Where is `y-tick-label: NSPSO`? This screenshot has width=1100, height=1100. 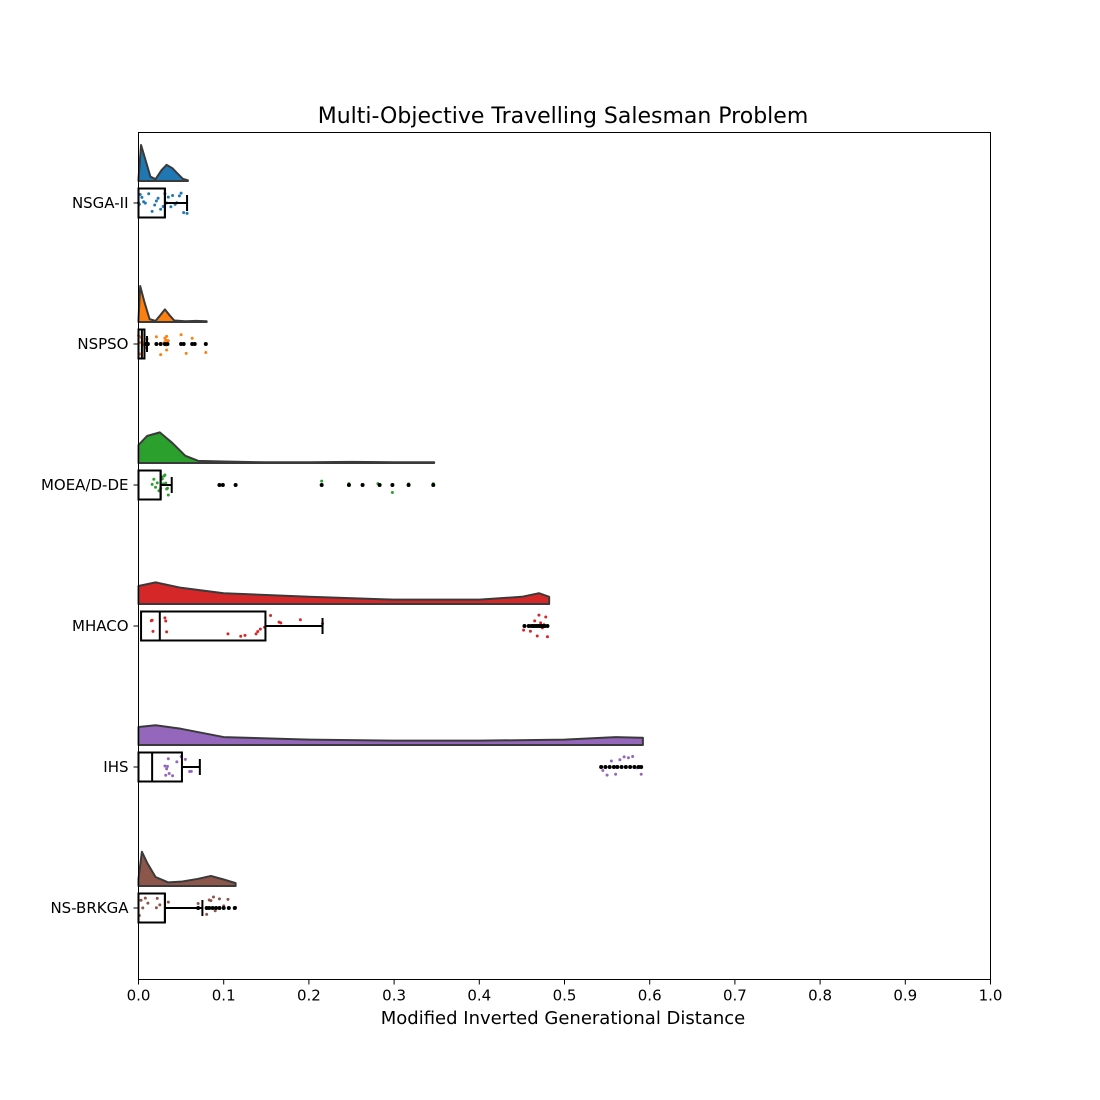 y-tick-label: NSPSO is located at coordinates (102, 344).